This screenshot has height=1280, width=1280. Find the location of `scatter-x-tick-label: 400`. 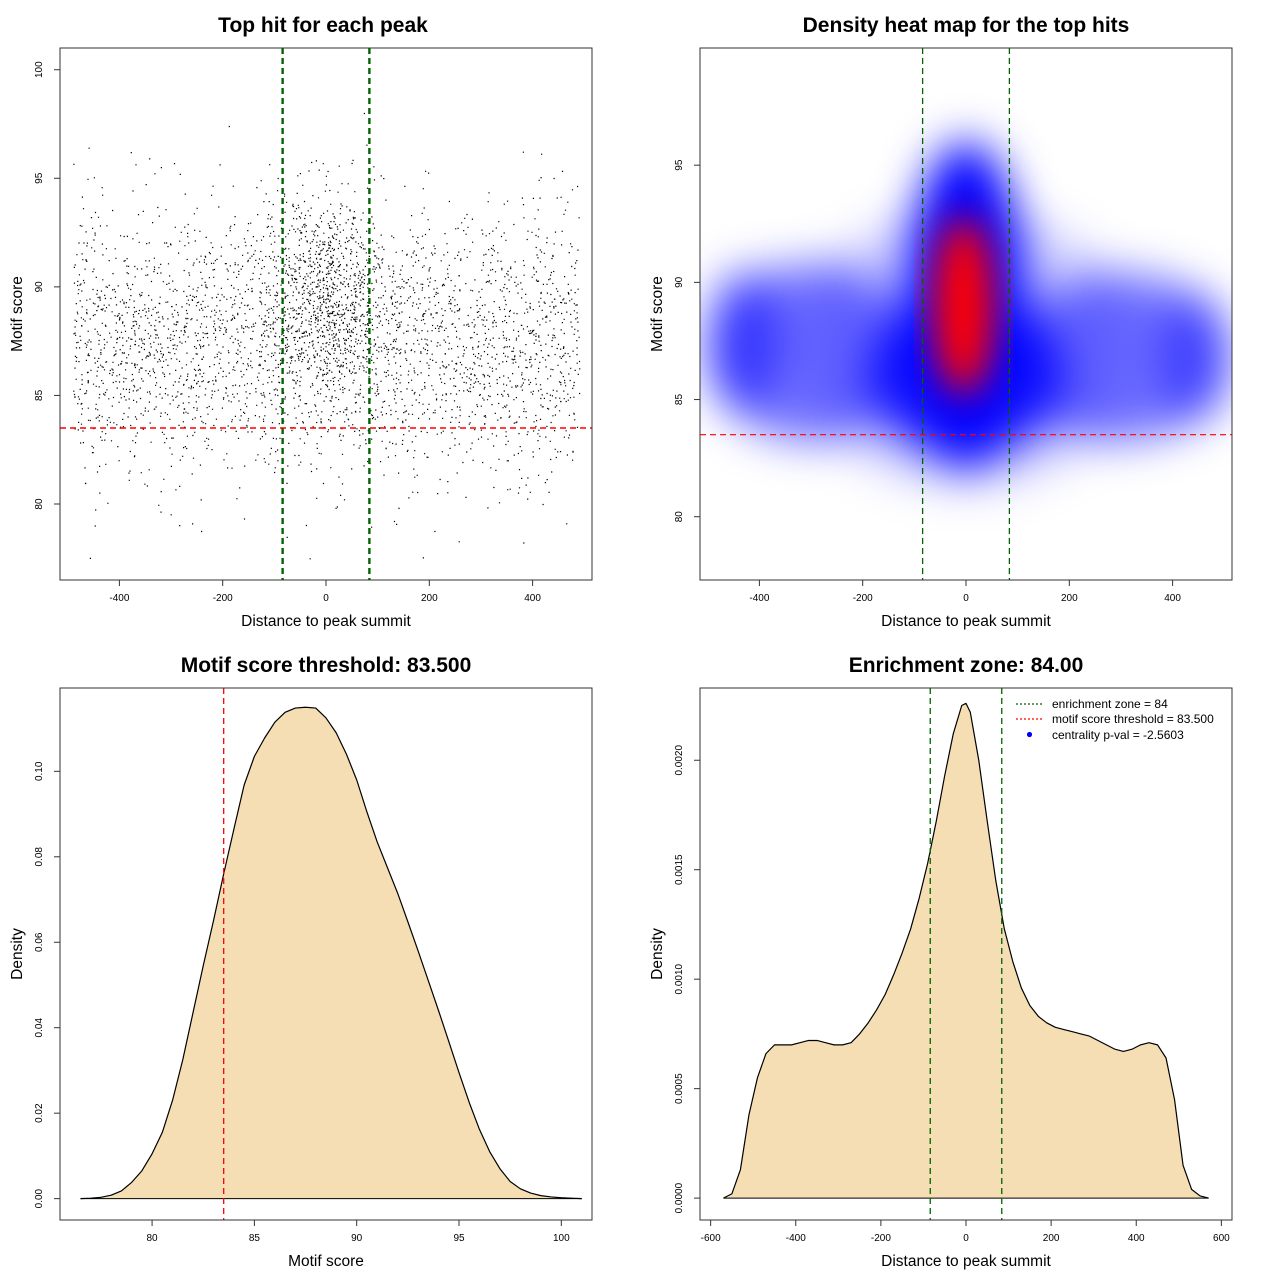

scatter-x-tick-label: 400 is located at coordinates (532, 598).